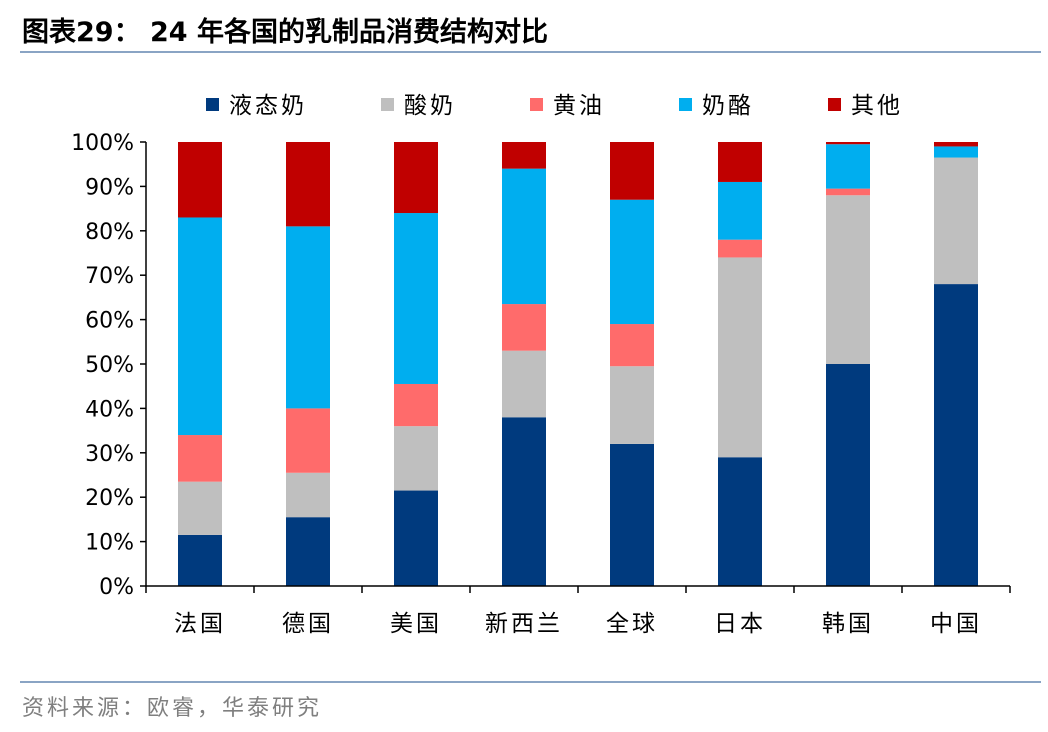 The width and height of the screenshot is (1048, 732). Describe the element at coordinates (109, 498) in the screenshot. I see `y-tick-label: 20%` at that location.